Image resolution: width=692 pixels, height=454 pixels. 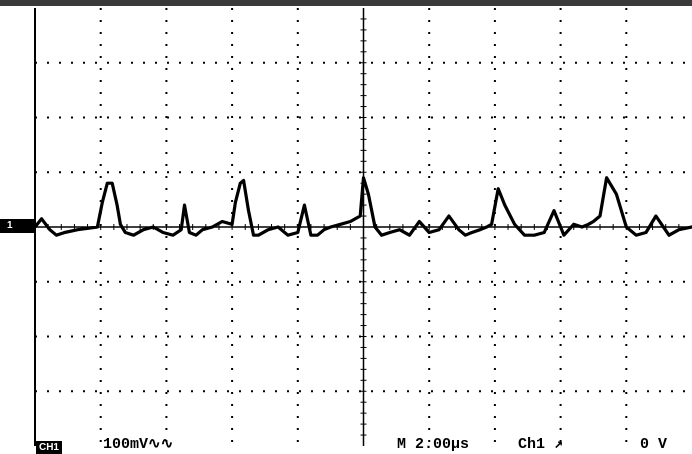 I want to click on channel-1-trace, so click(x=362, y=206).